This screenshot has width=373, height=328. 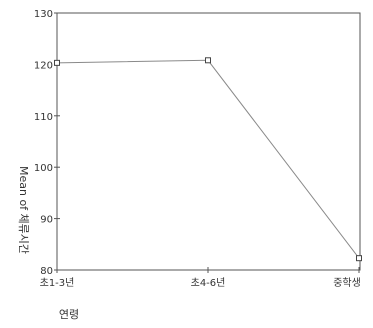 What do you see at coordinates (46, 220) in the screenshot?
I see `y-tick-label-1: 90` at bounding box center [46, 220].